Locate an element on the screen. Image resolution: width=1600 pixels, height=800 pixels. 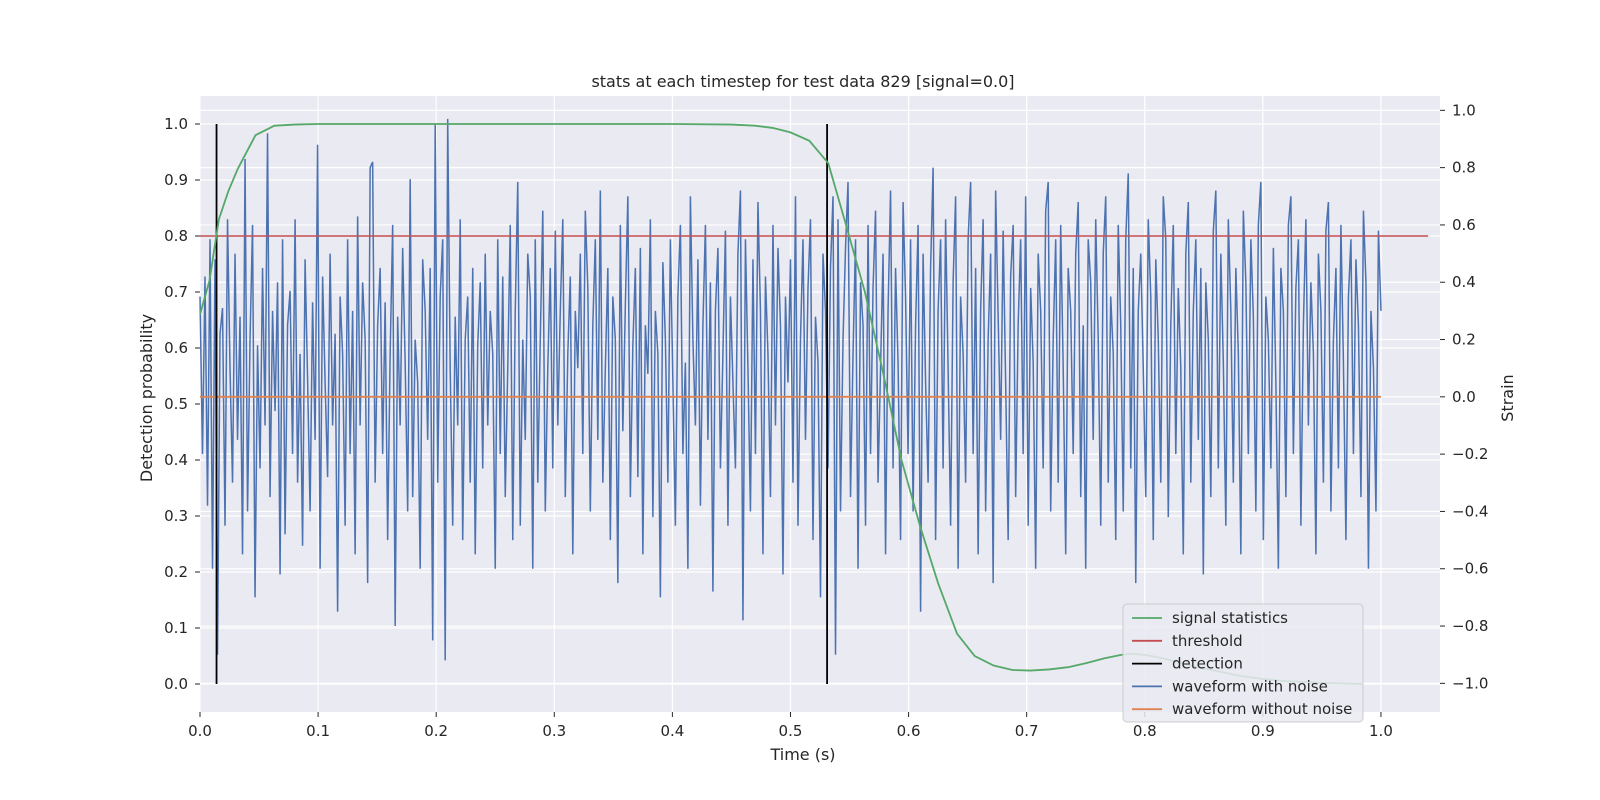
x-tick-label: 0.9 is located at coordinates (1263, 731).